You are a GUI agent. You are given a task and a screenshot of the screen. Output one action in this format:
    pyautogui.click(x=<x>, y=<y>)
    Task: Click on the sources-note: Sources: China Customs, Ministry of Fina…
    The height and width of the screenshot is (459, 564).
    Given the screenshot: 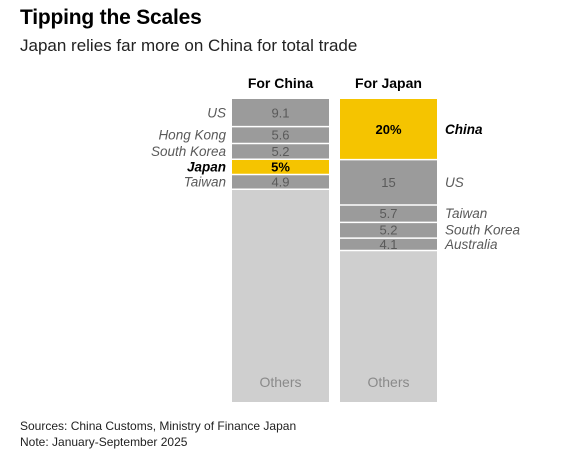 What is the action you would take?
    pyautogui.click(x=158, y=426)
    